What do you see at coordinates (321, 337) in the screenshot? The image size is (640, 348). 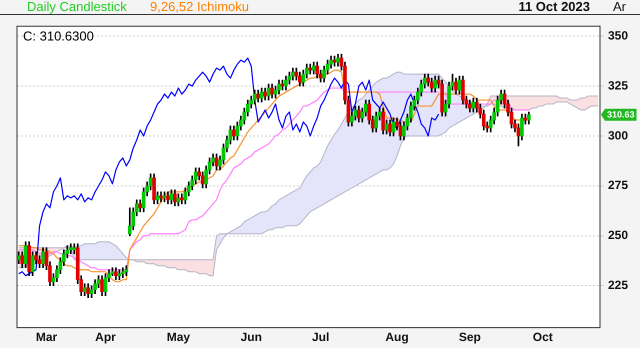 I see `x-tick-label: Jul` at bounding box center [321, 337].